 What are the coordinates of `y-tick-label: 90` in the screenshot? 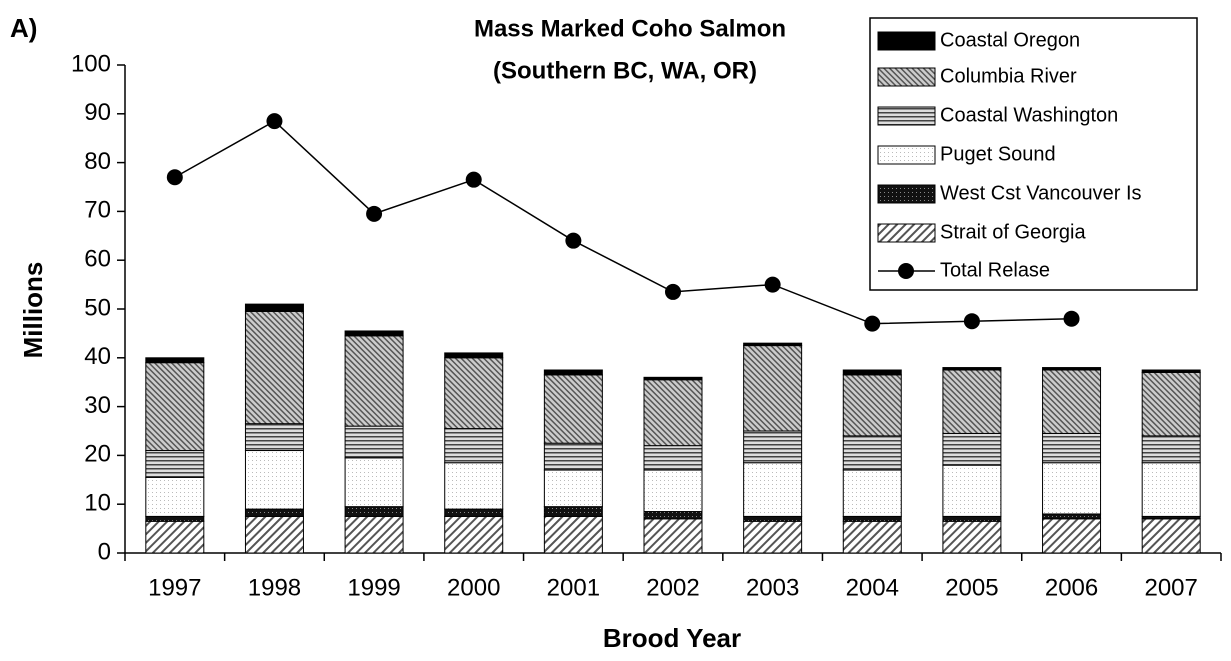 It's located at (97, 112).